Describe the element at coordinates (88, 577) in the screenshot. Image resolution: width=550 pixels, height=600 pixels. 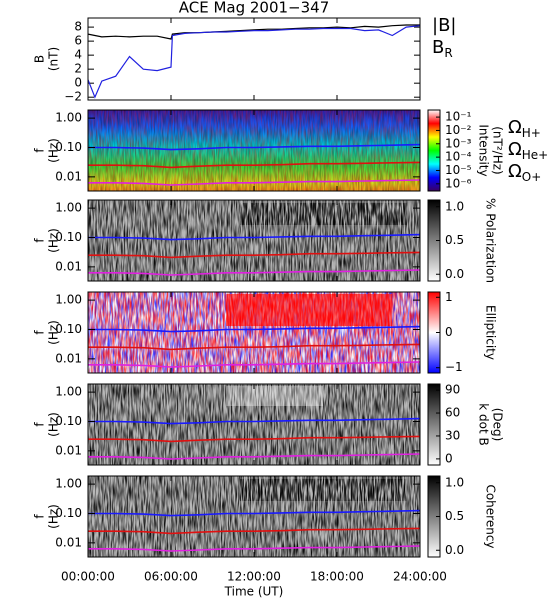
I see `x-tick-label: 00:00:00` at that location.